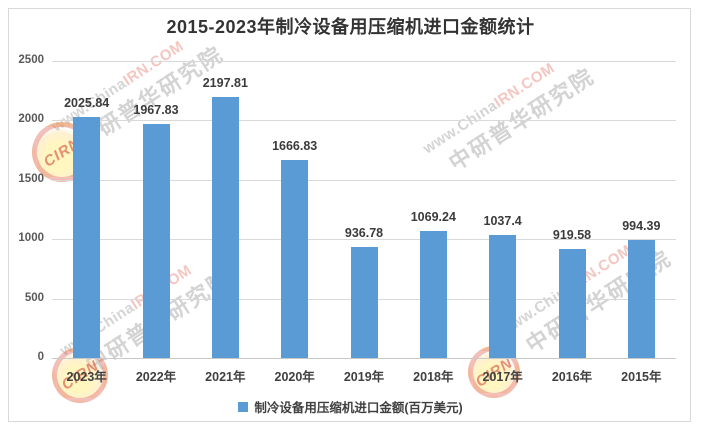 The width and height of the screenshot is (701, 437). What do you see at coordinates (156, 377) in the screenshot?
I see `x-axis-label: 2022年` at bounding box center [156, 377].